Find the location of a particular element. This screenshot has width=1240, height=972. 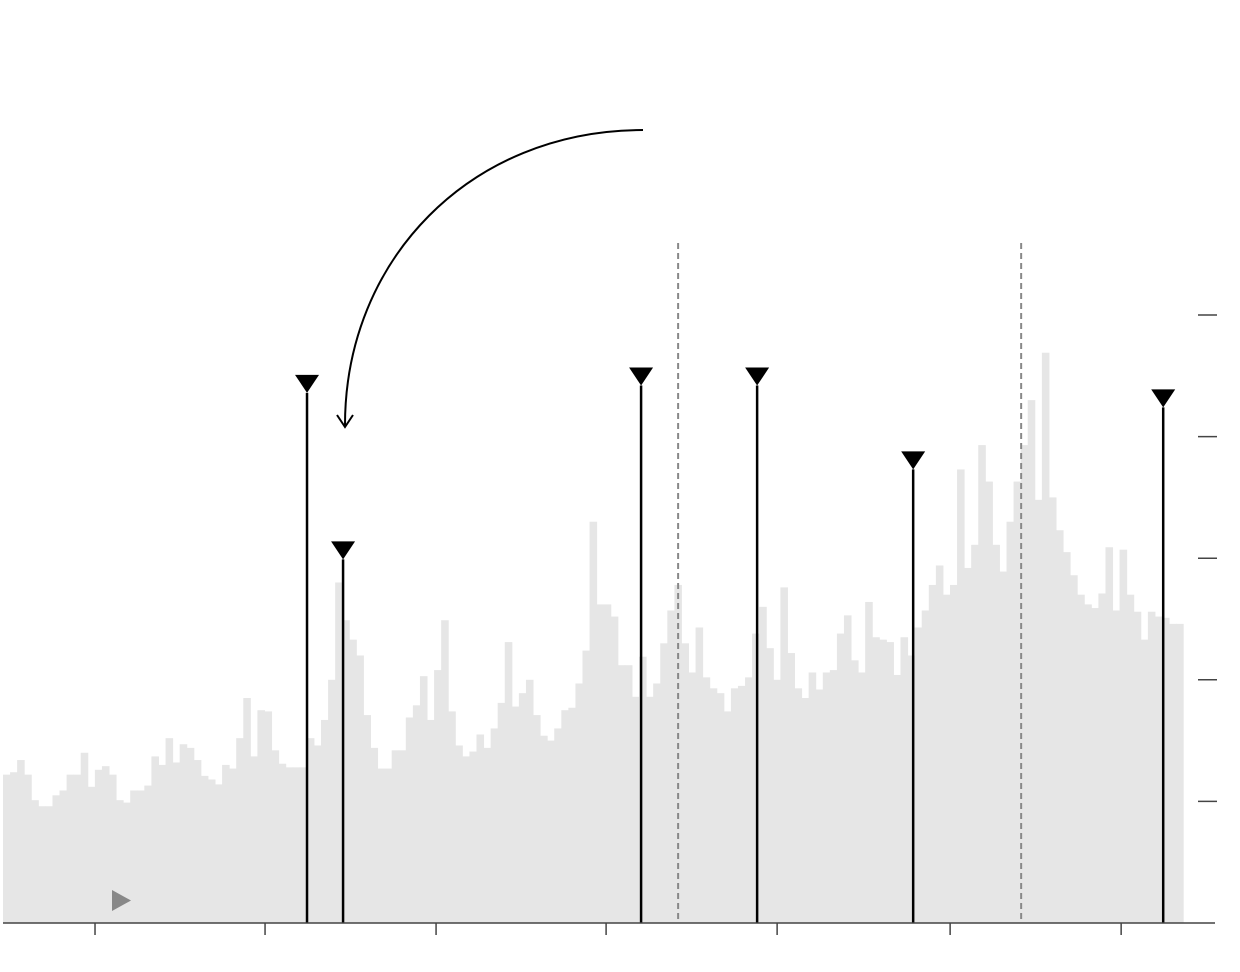

play-marker is located at coordinates (121, 900).